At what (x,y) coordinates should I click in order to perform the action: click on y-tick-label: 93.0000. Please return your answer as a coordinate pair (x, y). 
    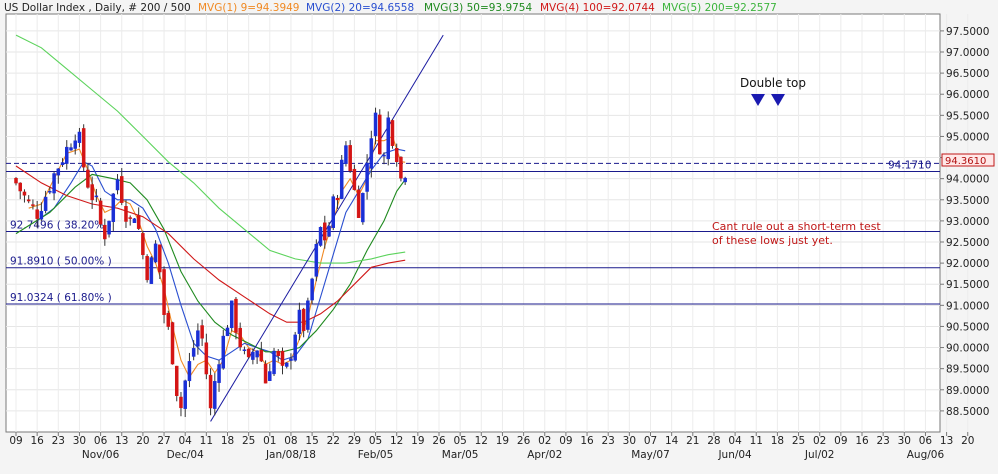
    Looking at the image, I should click on (967, 222).